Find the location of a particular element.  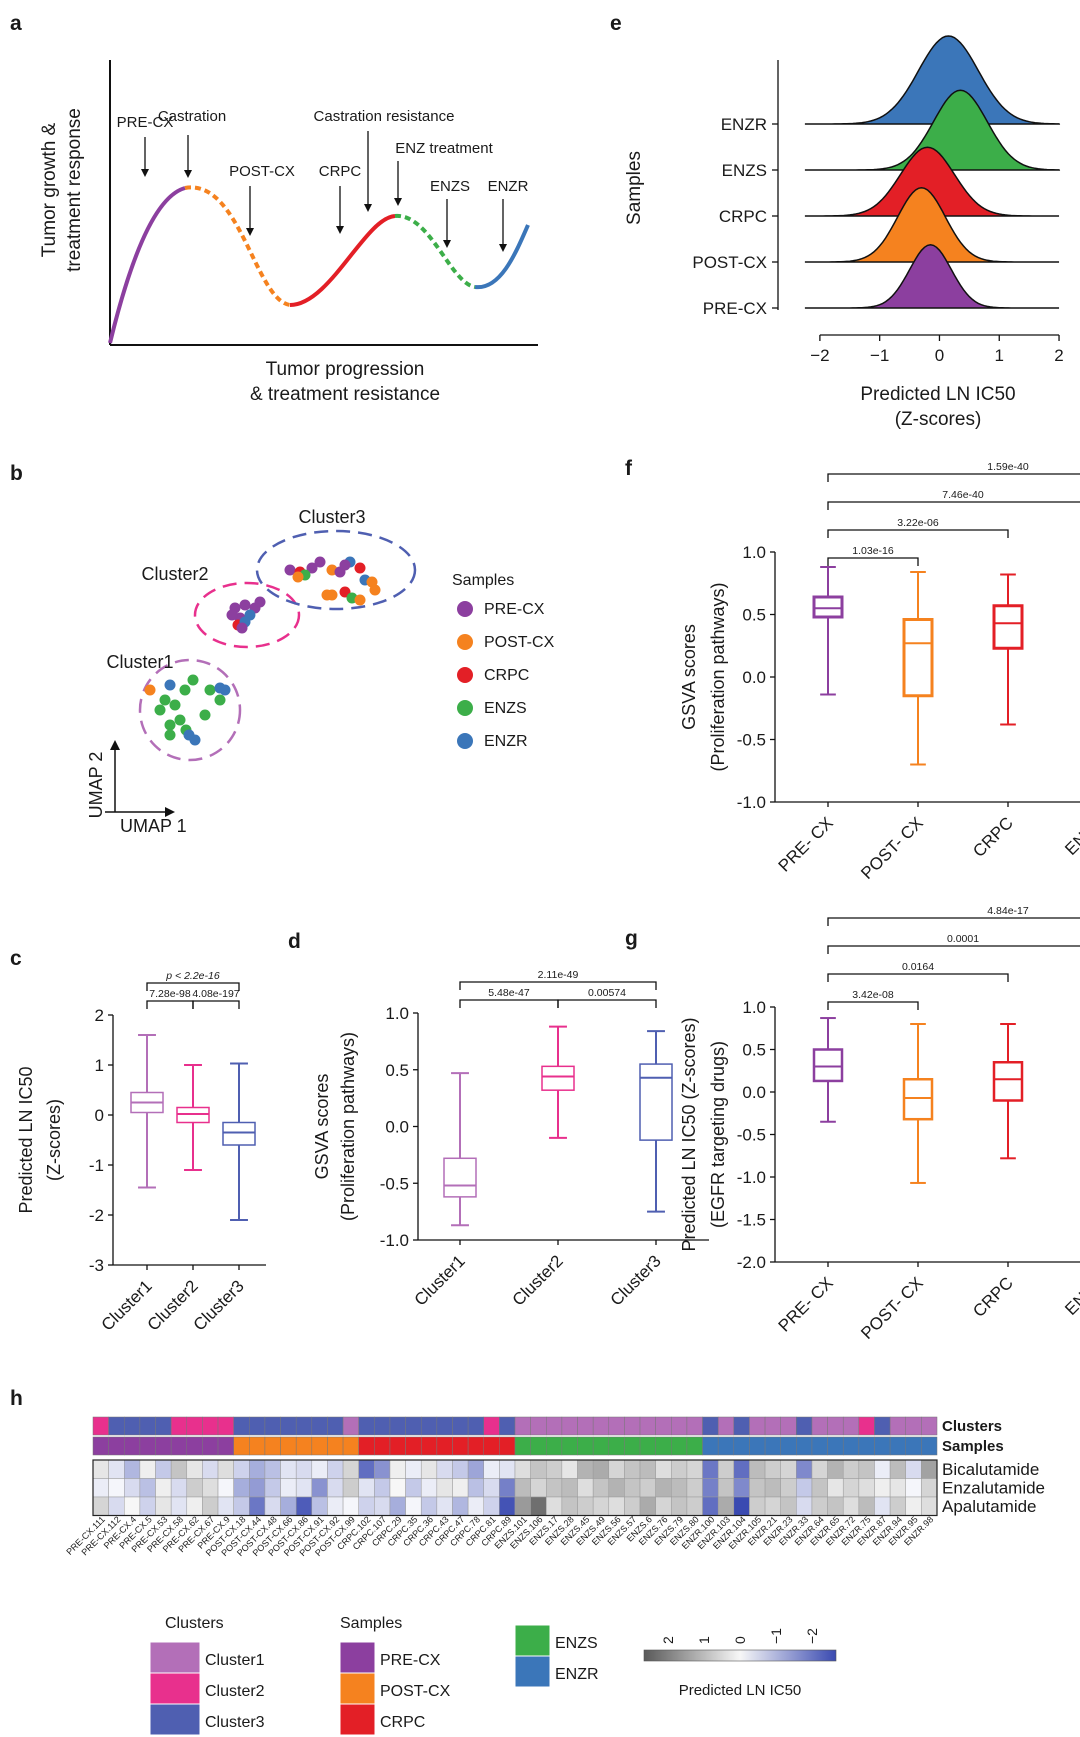

comparison-pvalue: 4.84e-17 is located at coordinates (1008, 911).